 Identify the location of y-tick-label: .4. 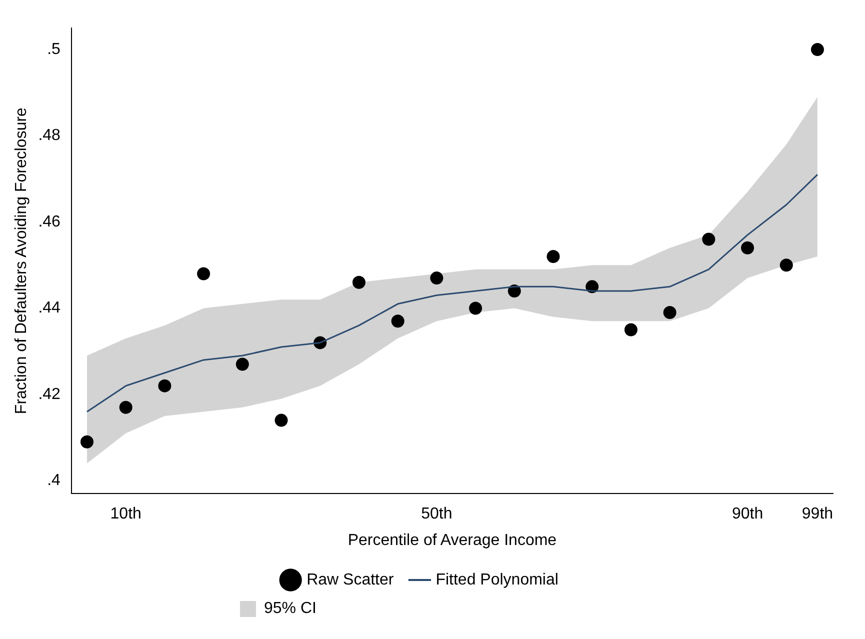
(54, 481).